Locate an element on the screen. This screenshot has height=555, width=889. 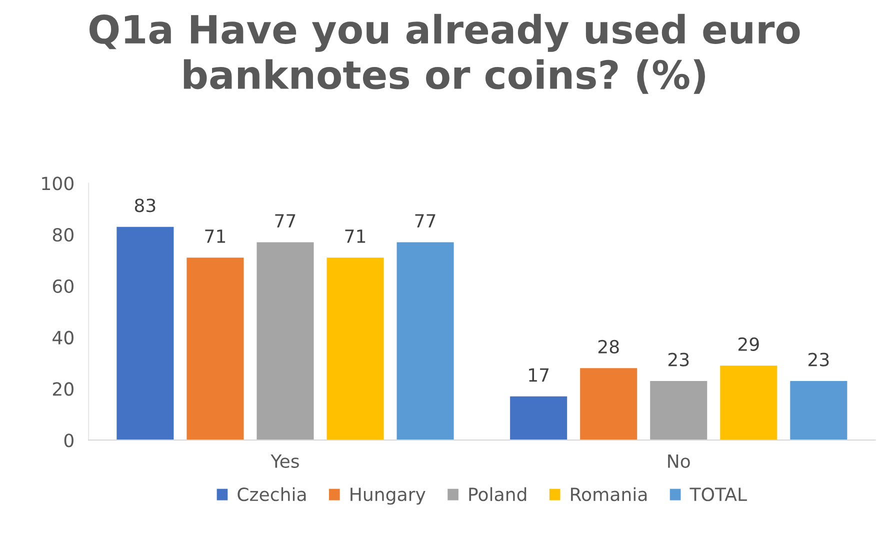
chart-title: Q1a Have you already used euro banknotes or coins? (%) is located at coordinates (444, 54).